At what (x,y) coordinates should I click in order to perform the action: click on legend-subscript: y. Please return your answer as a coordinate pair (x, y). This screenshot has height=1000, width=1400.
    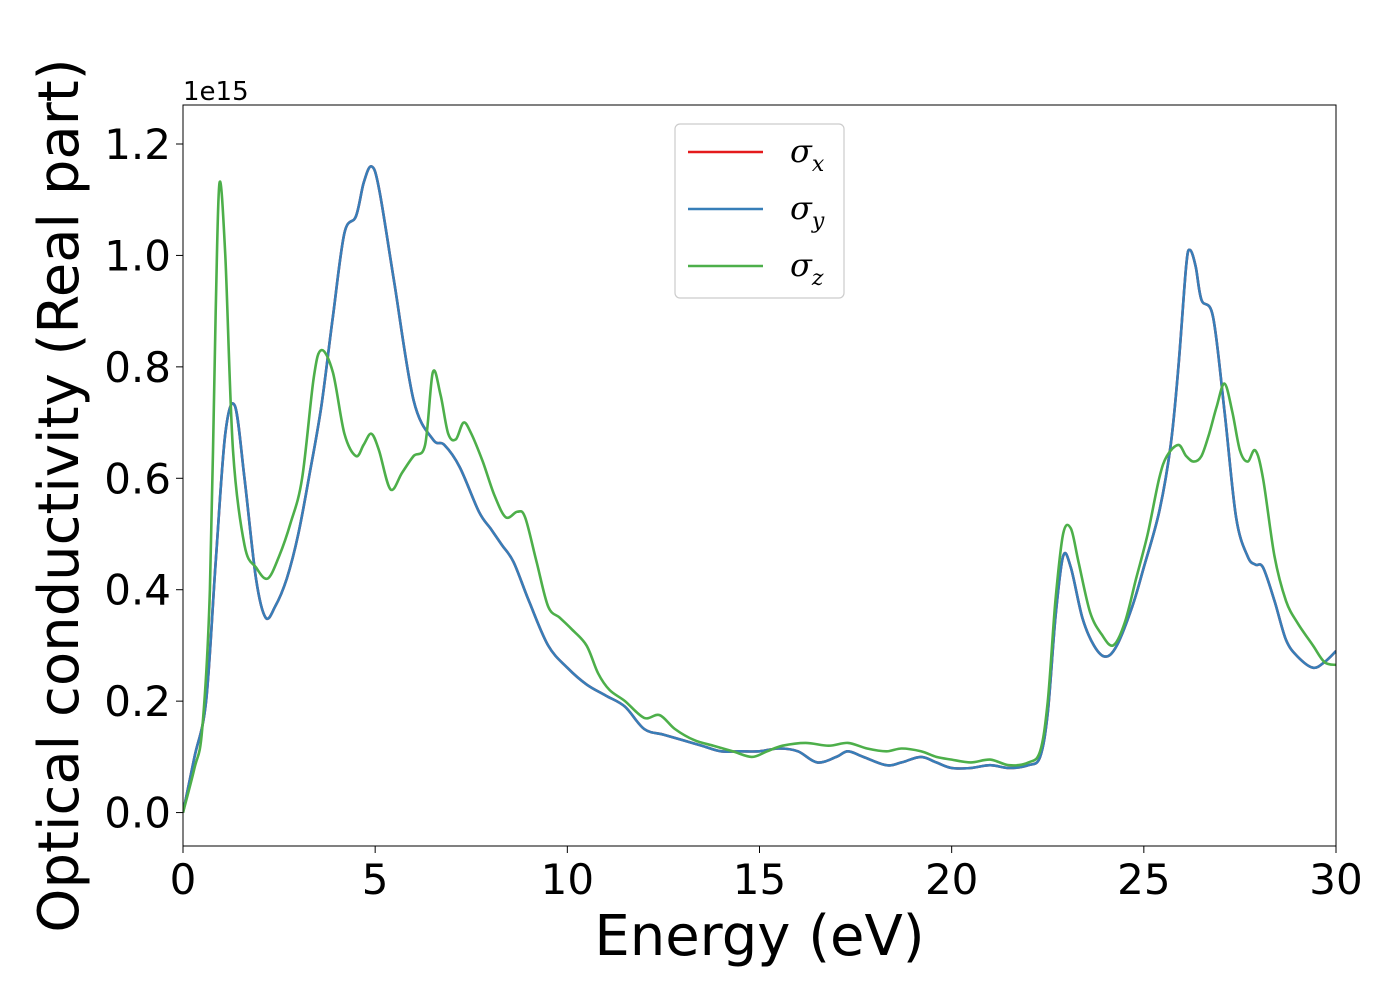
    Looking at the image, I should click on (818, 221).